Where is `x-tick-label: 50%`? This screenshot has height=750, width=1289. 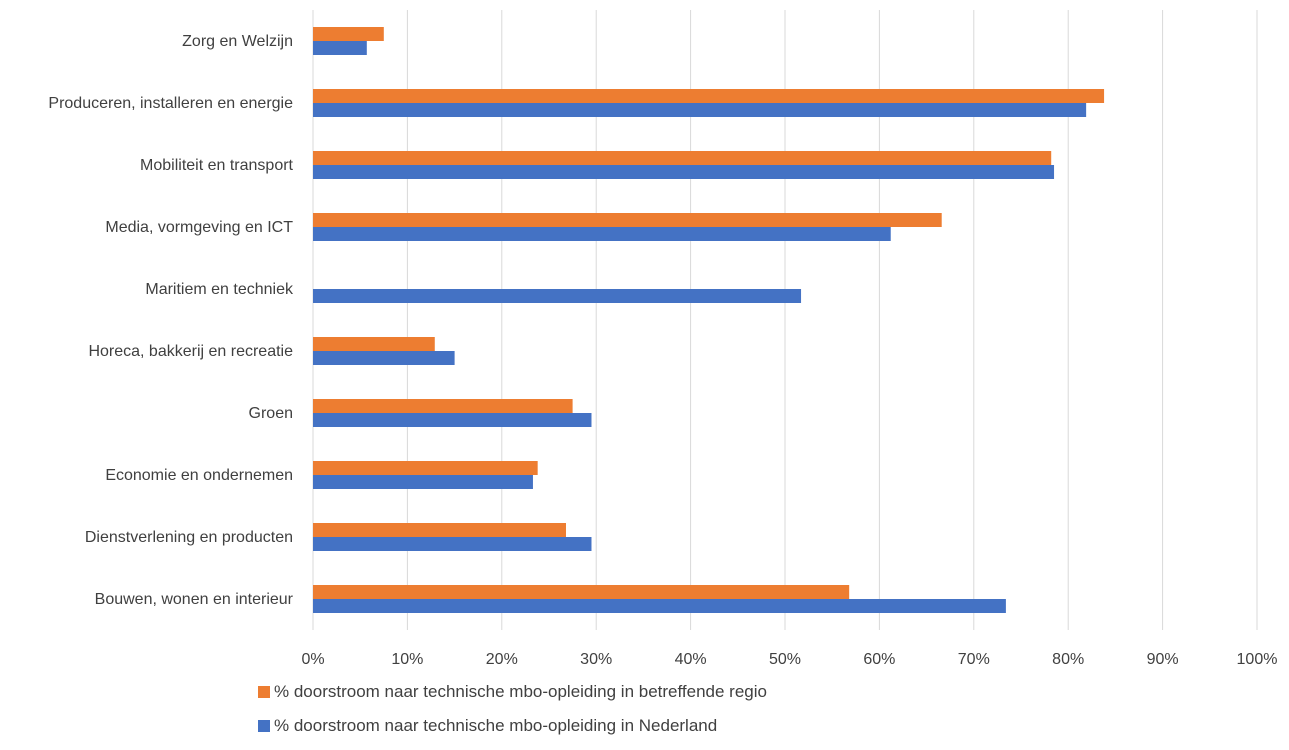
x-tick-label: 50% is located at coordinates (785, 659).